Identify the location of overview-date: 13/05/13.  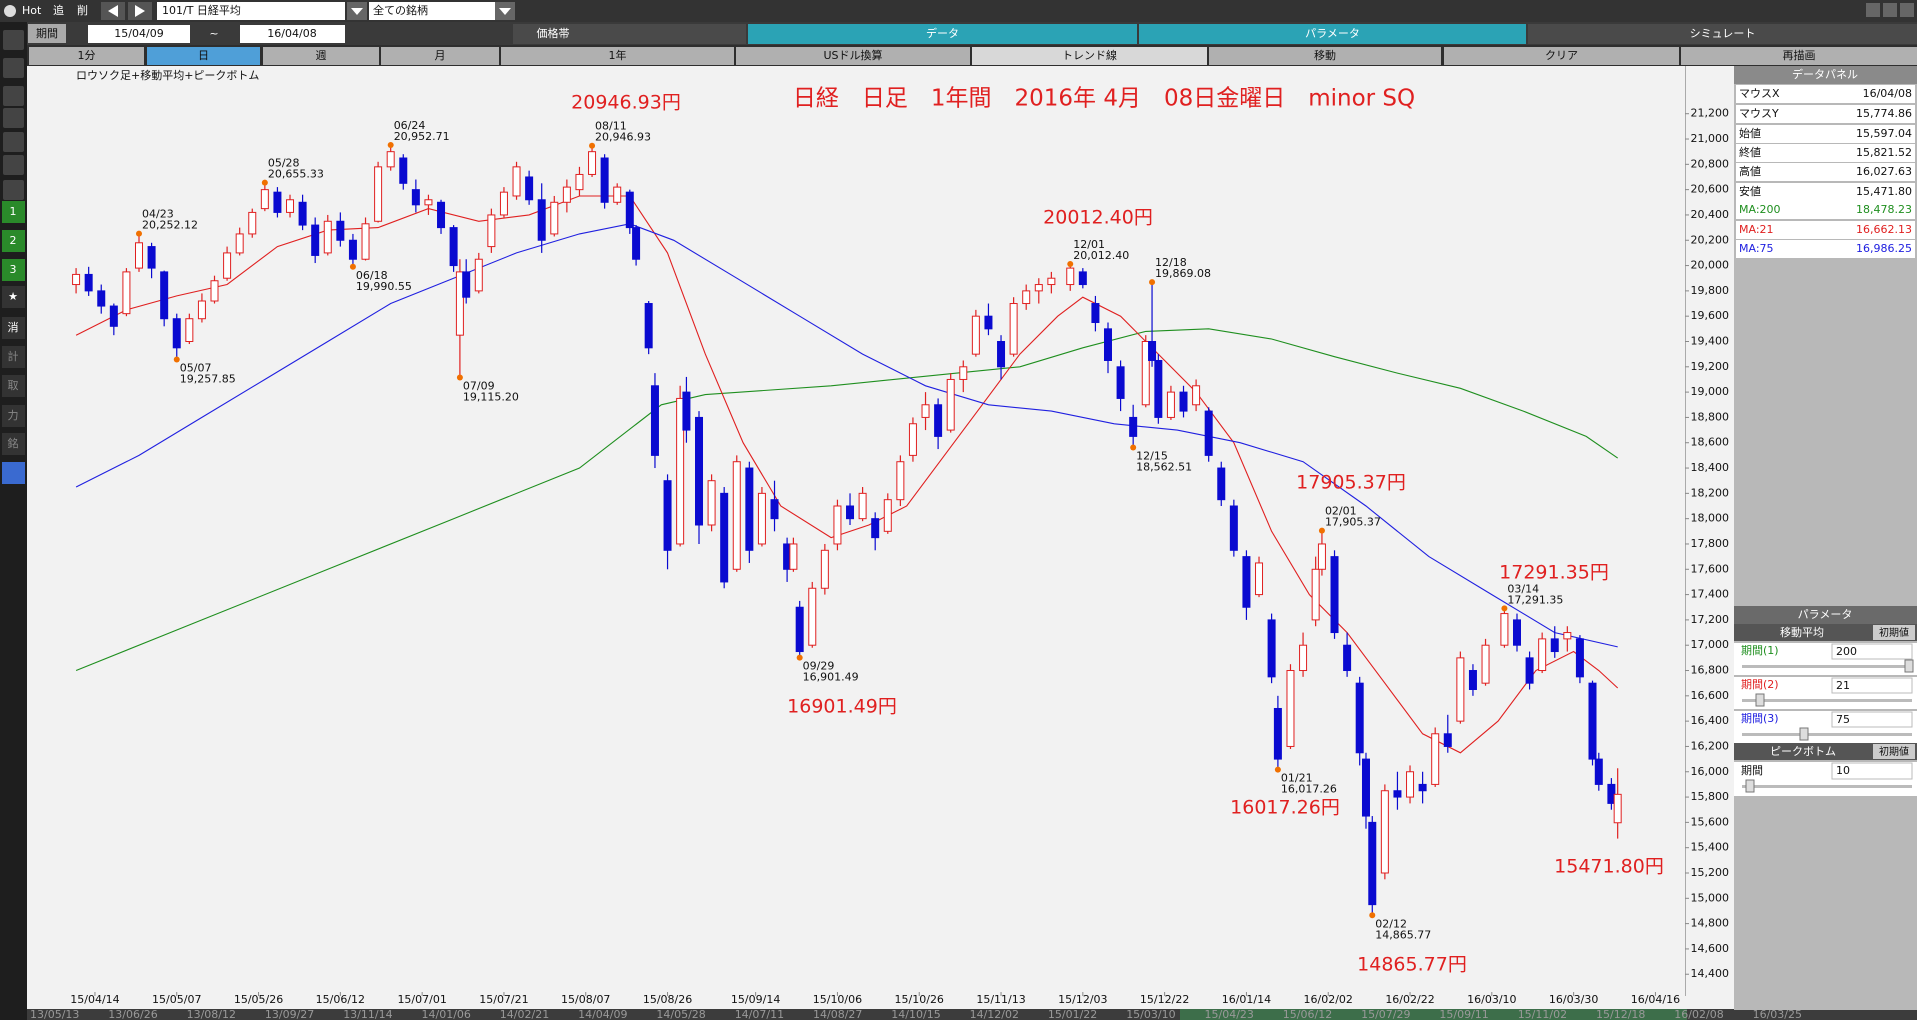
(54, 1014).